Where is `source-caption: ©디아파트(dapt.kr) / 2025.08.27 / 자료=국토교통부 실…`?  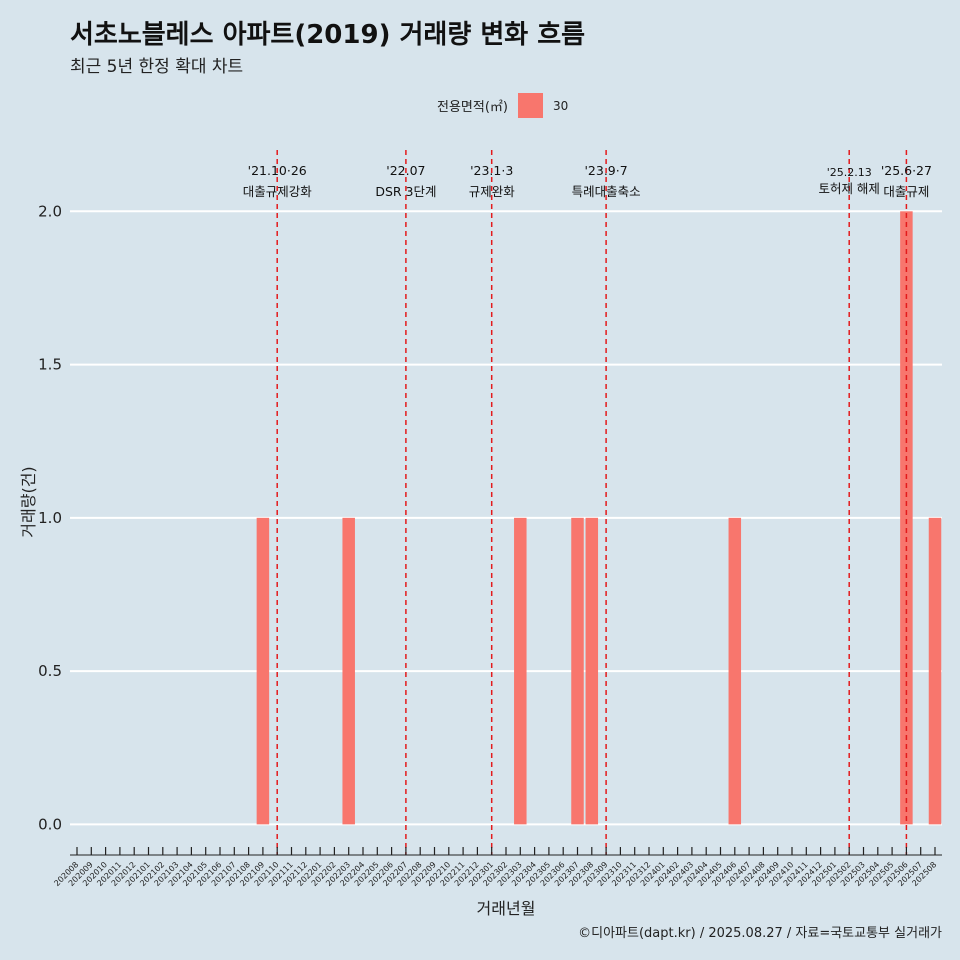
source-caption: ©디아파트(dapt.kr) / 2025.08.27 / 자료=국토교통부 실… is located at coordinates (760, 933).